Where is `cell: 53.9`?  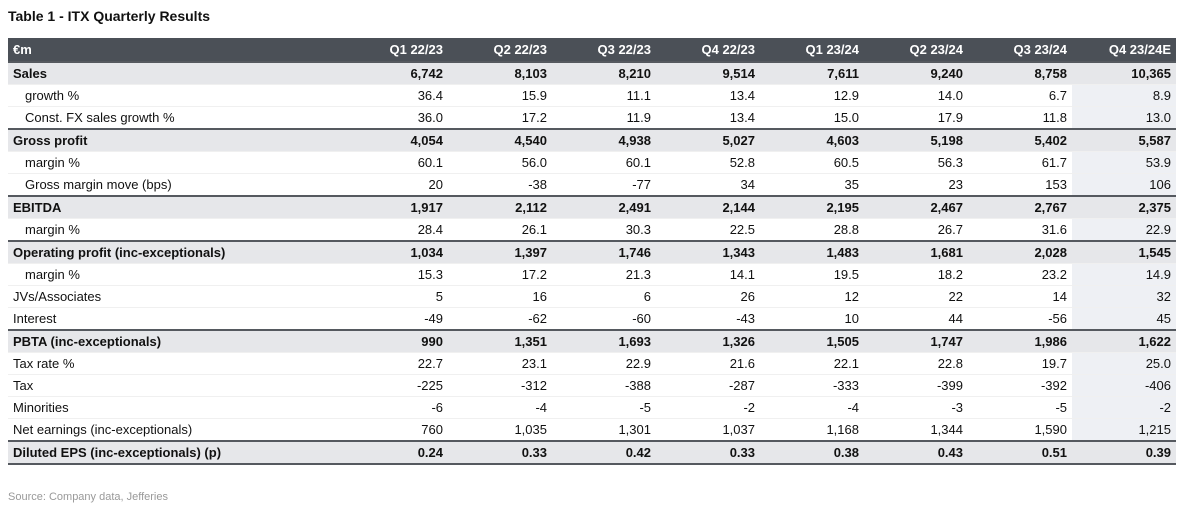
cell: 53.9 is located at coordinates (1124, 162).